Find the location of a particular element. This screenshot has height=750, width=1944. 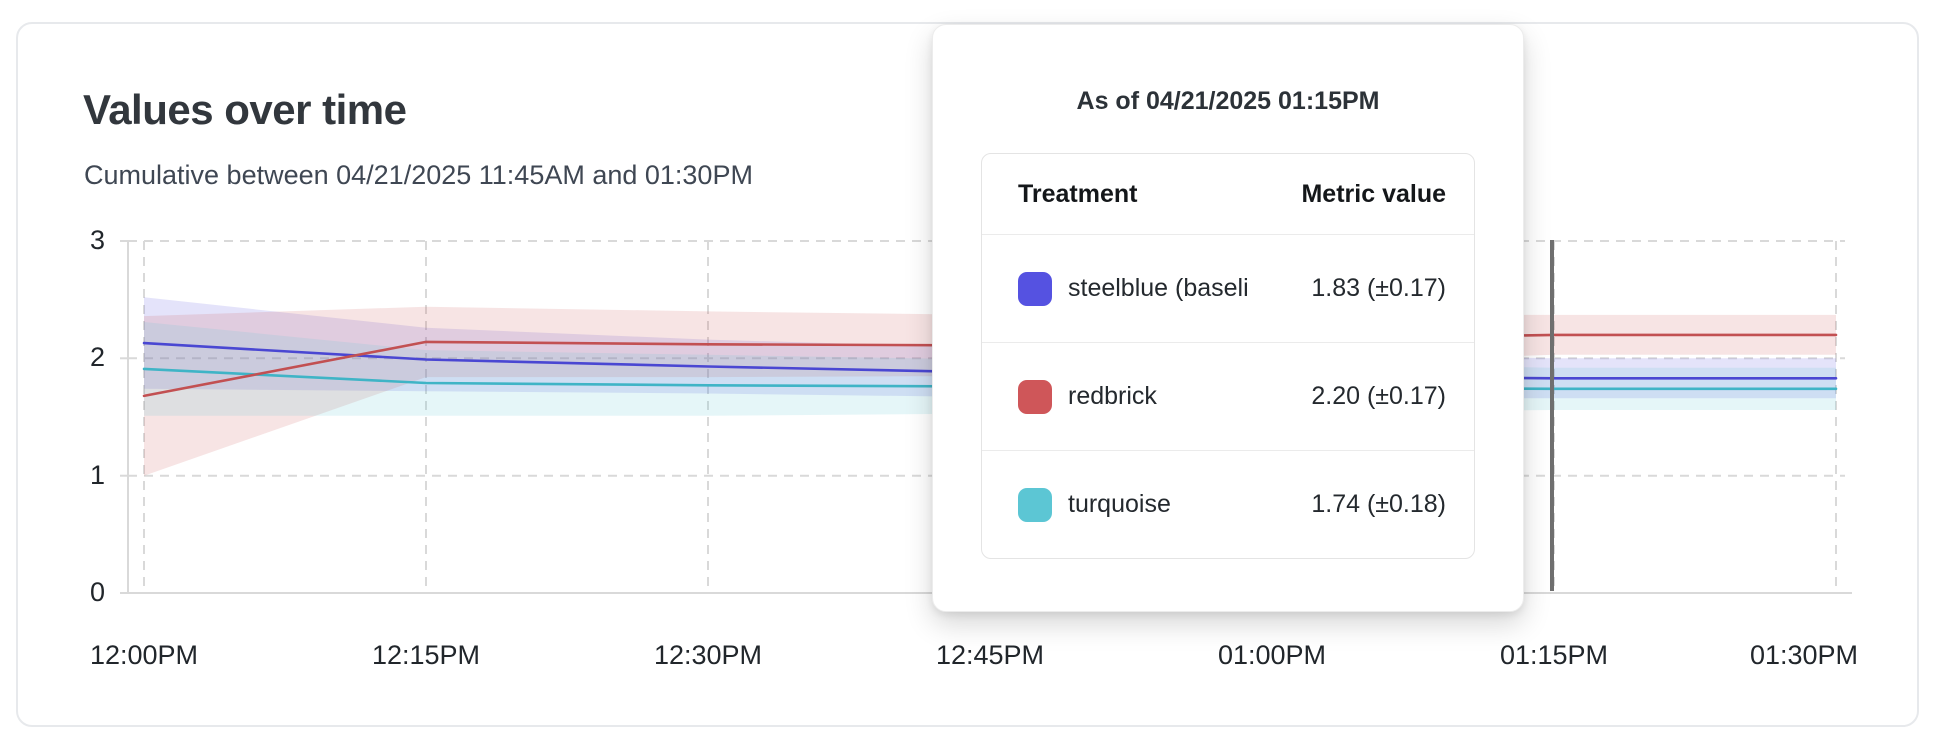

chart-title: Values over time is located at coordinates (245, 109).